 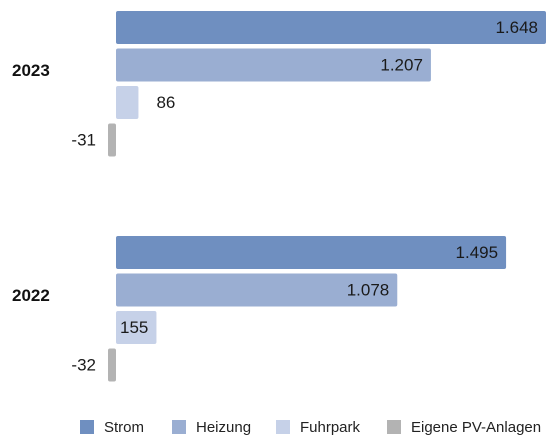 I want to click on bar-2023-strom, so click(x=331, y=27).